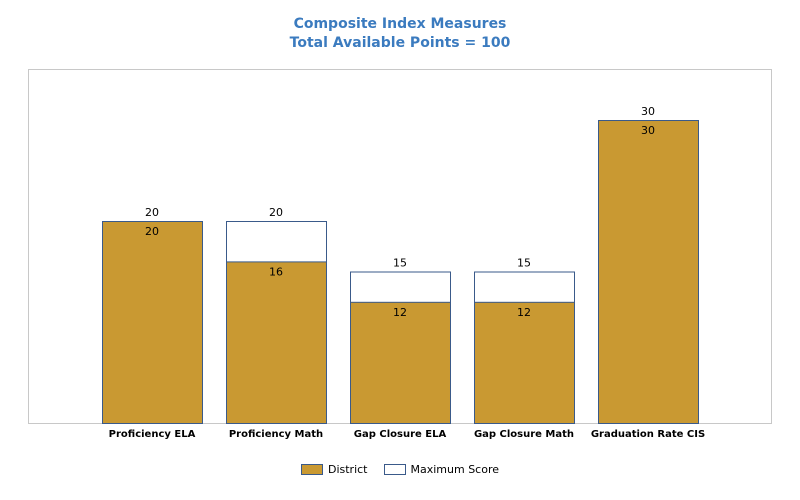  I want to click on data-label-district-graduation-rate-cis: 30, so click(648, 130).